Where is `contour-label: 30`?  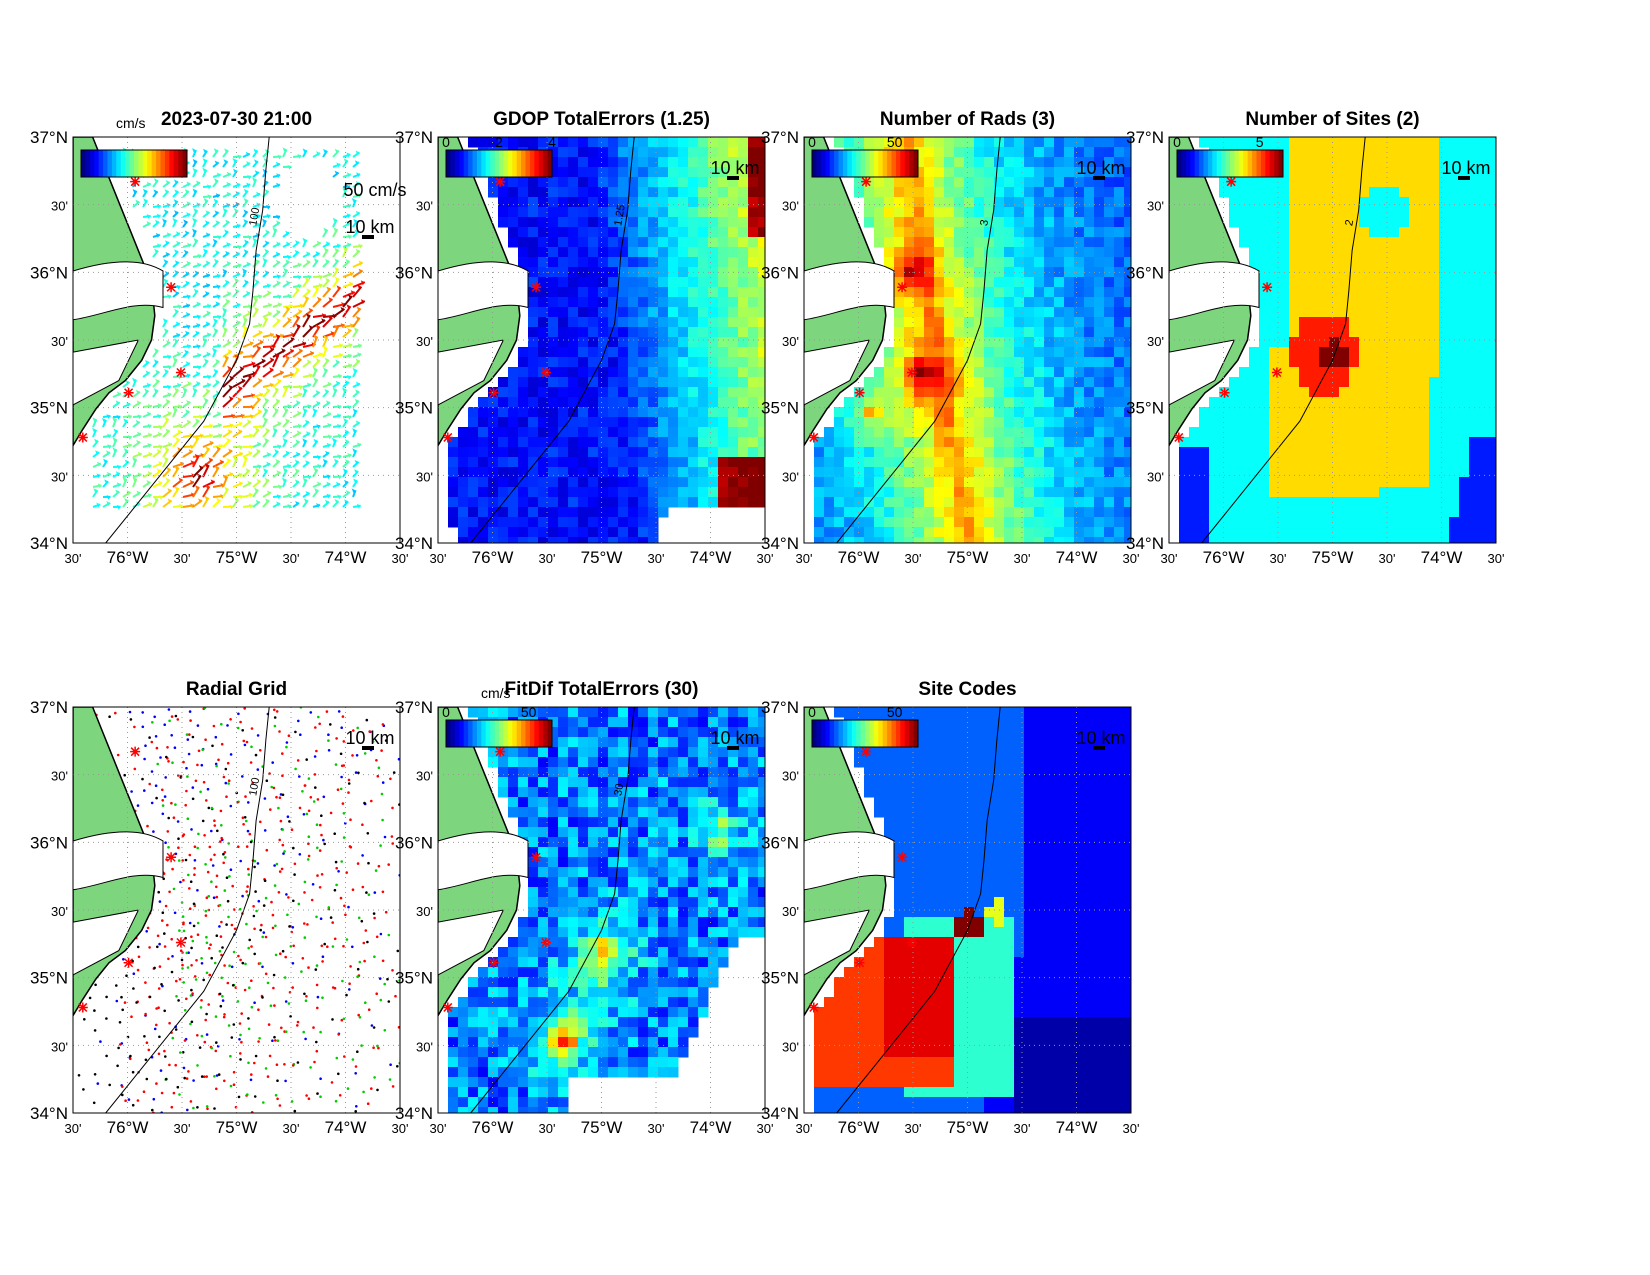
contour-label: 30 is located at coordinates (619, 790).